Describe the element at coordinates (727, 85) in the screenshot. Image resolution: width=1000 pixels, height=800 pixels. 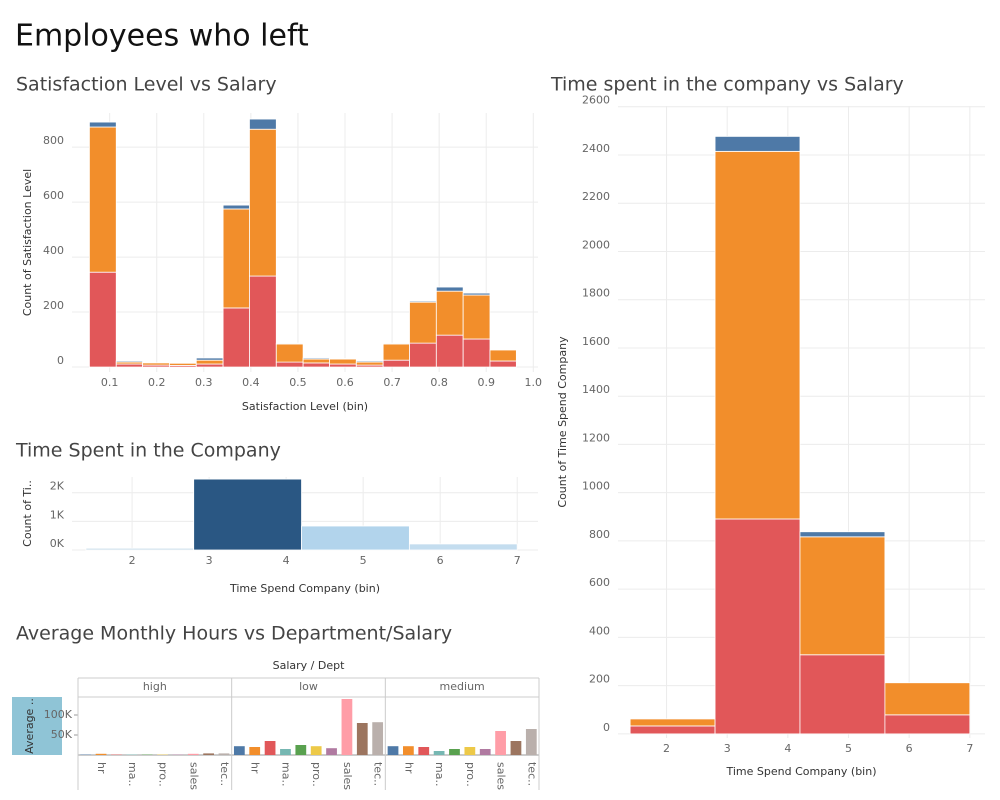
I see `chart-title: Time spent in the company vs Salary` at that location.